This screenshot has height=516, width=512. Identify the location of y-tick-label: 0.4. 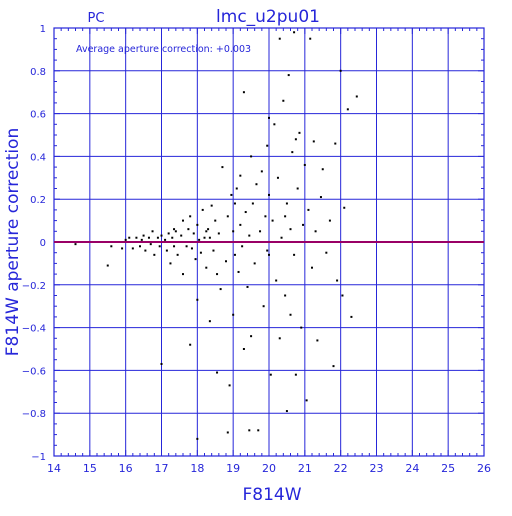
(38, 157).